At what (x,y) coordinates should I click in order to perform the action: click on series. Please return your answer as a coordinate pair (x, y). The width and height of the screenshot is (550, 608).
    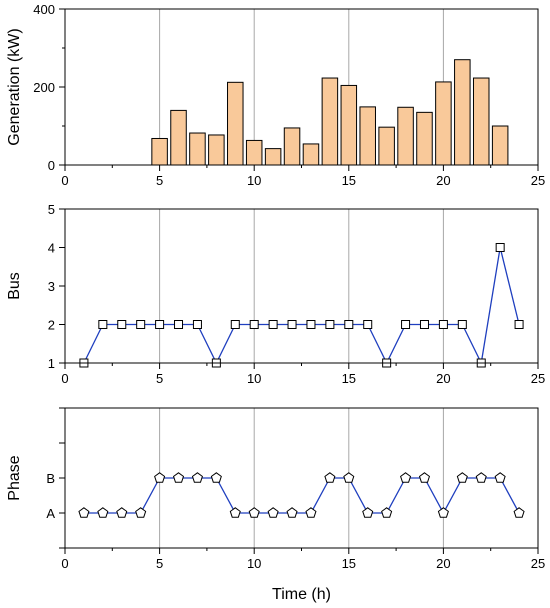
    Looking at the image, I should click on (301, 495).